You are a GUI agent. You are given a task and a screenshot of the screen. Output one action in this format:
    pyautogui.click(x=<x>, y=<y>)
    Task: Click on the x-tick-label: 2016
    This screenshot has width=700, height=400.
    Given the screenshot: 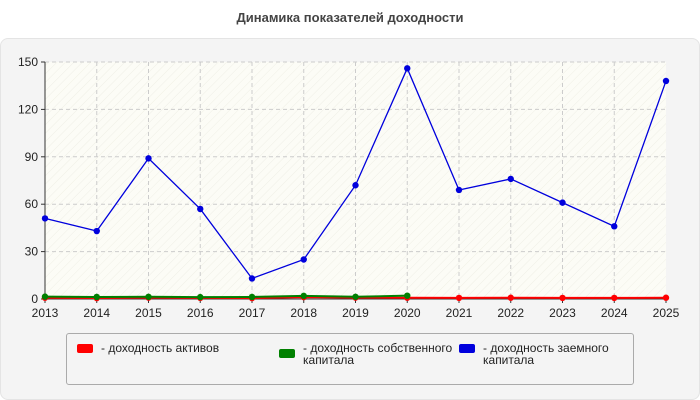 What is the action you would take?
    pyautogui.click(x=200, y=313)
    